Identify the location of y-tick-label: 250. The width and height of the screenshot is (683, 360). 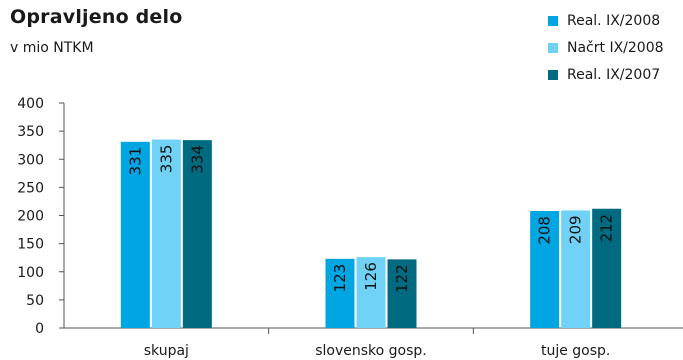
(30, 188).